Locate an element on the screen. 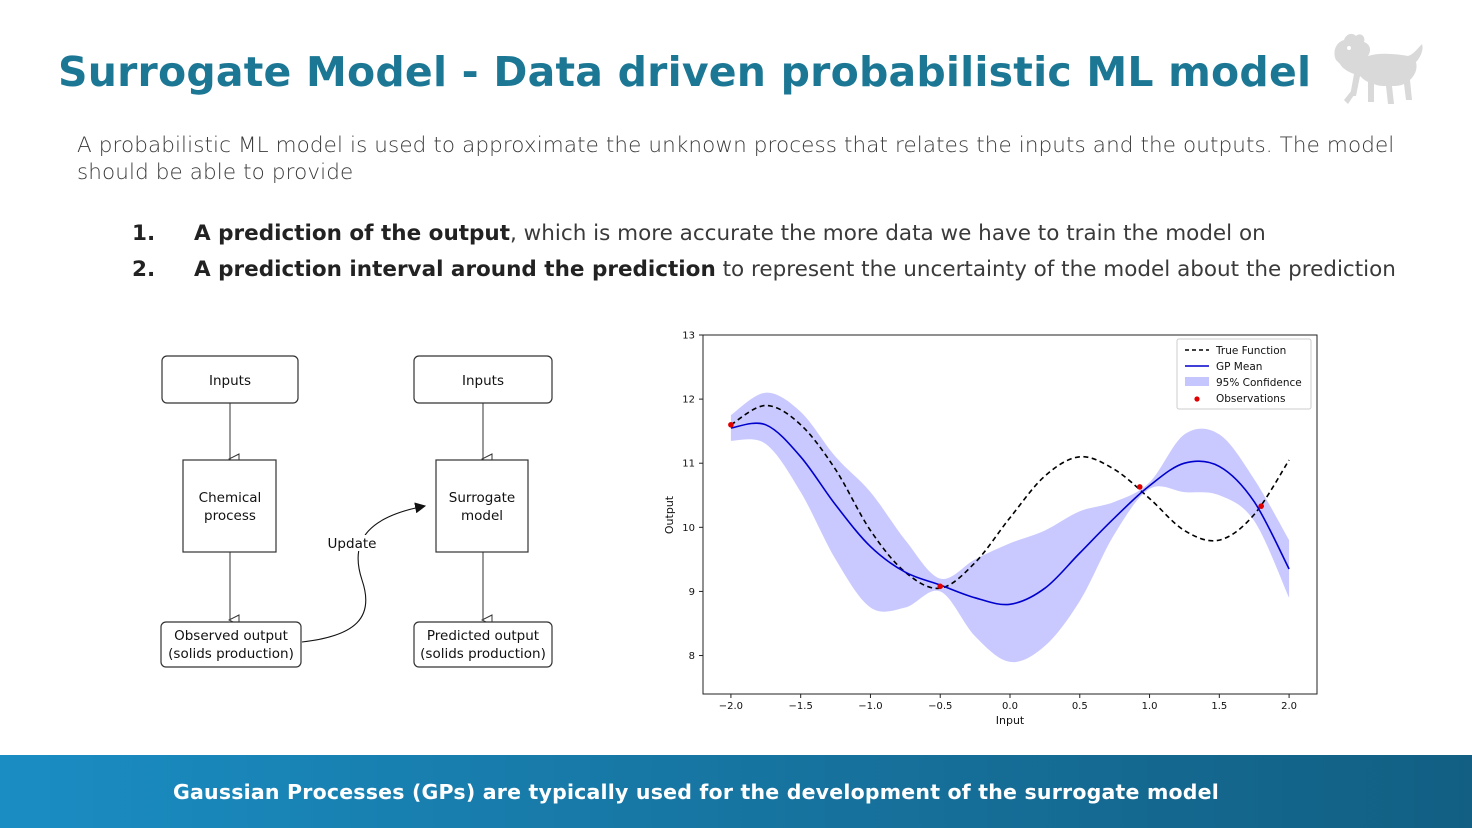 The height and width of the screenshot is (828, 1472). legend-true-function-label: True Function is located at coordinates (1250, 351).